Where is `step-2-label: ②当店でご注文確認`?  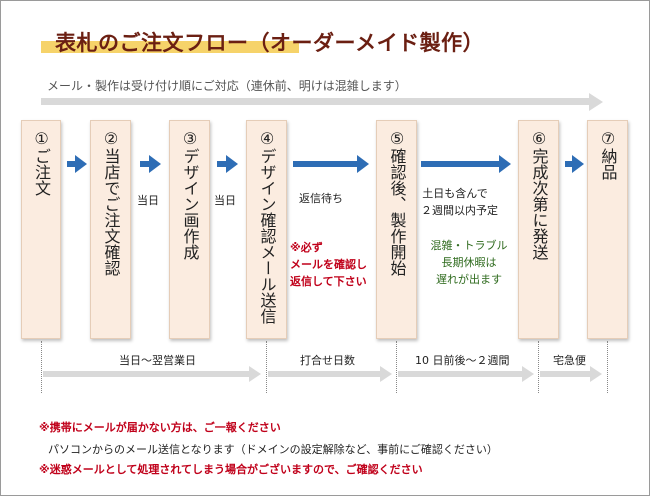 step-2-label: ②当店でご注文確認 is located at coordinates (111, 202).